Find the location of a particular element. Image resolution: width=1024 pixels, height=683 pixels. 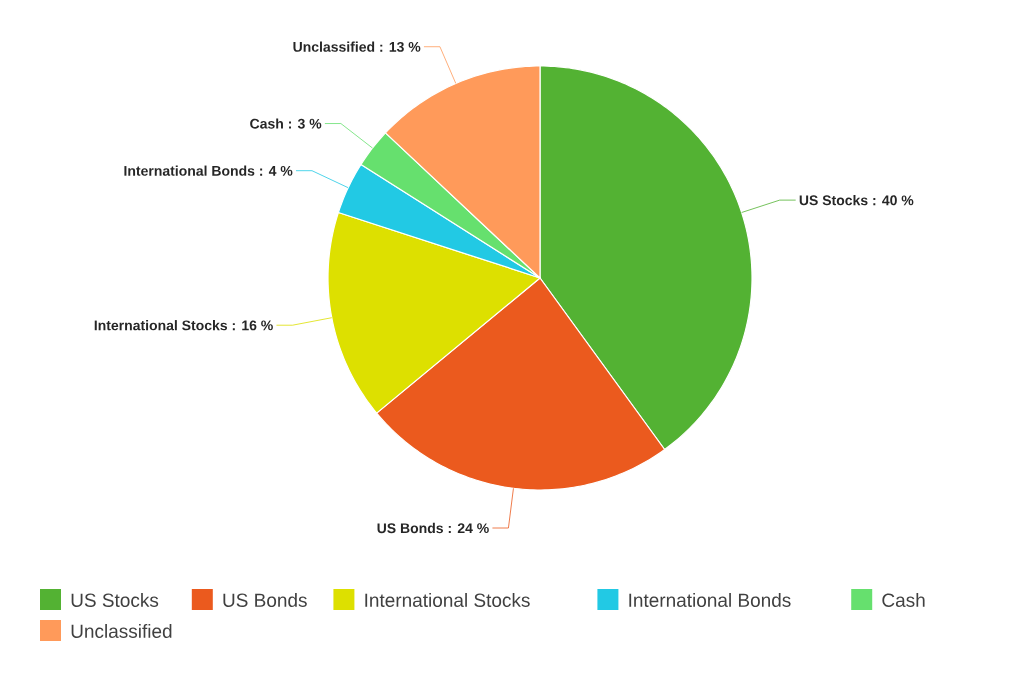

data-label: Unclassified : 13 % is located at coordinates (357, 46).